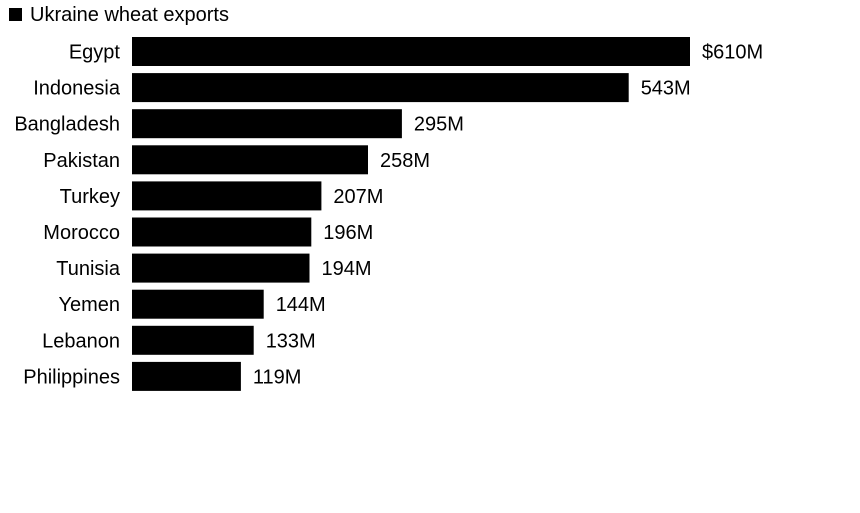  Describe the element at coordinates (193, 340) in the screenshot. I see `bar-lebanon` at that location.